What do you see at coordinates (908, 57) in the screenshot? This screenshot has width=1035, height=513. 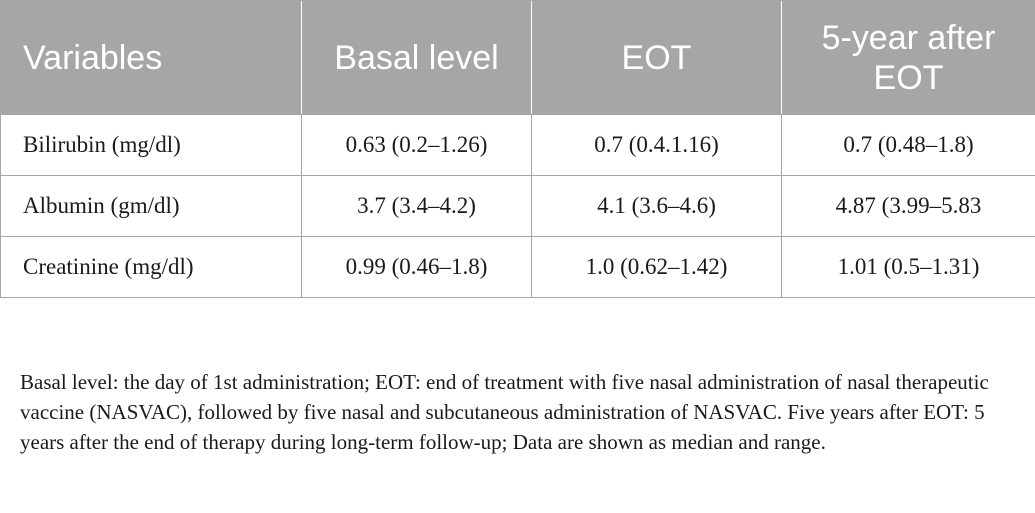 I see `header-5-year-after-eot: 5-year after EOT` at bounding box center [908, 57].